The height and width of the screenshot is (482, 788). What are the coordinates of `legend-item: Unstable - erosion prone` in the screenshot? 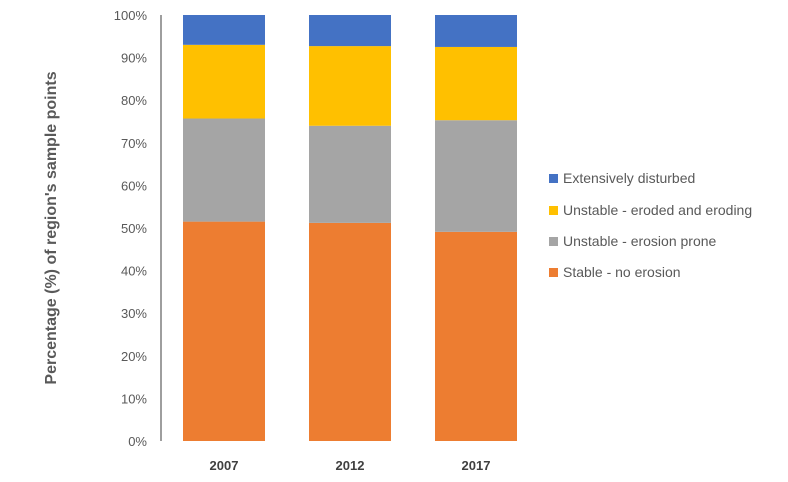 It's located at (633, 241).